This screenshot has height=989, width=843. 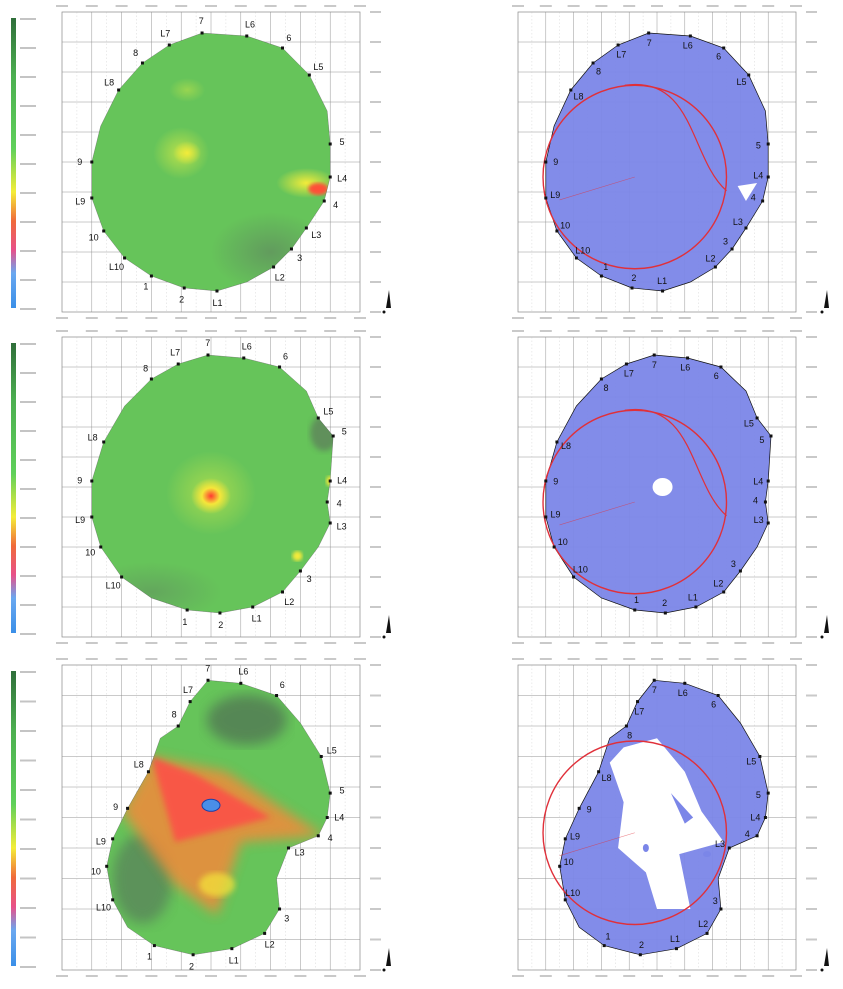 What do you see at coordinates (758, 176) in the screenshot?
I see `station-label: L4` at bounding box center [758, 176].